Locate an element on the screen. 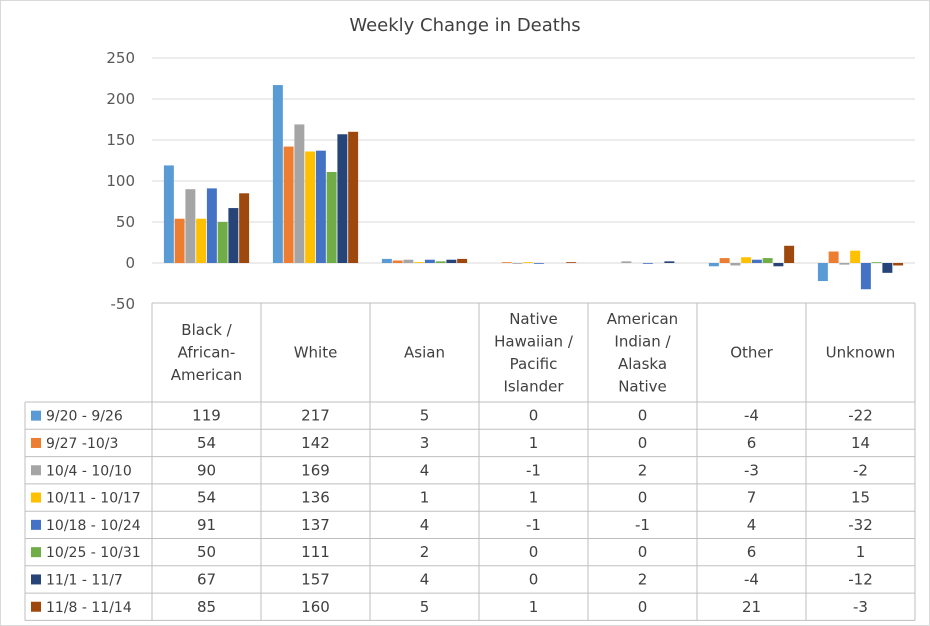 The height and width of the screenshot is (626, 930). series-label: 10/4 - 10/10 is located at coordinates (89, 471).